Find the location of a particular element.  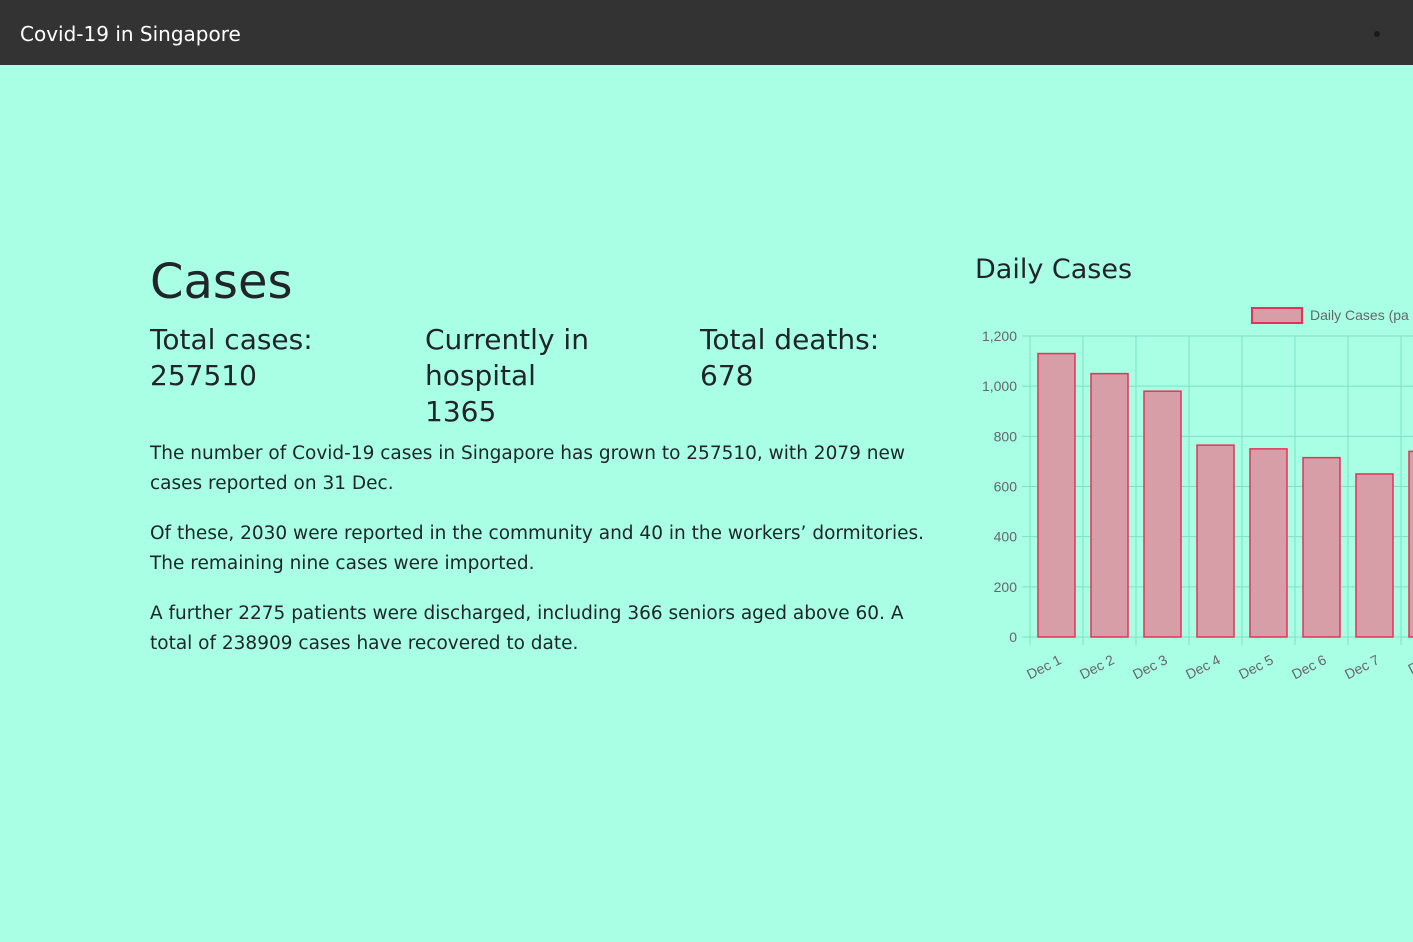

y-tick-label: 1,200 is located at coordinates (999, 336).